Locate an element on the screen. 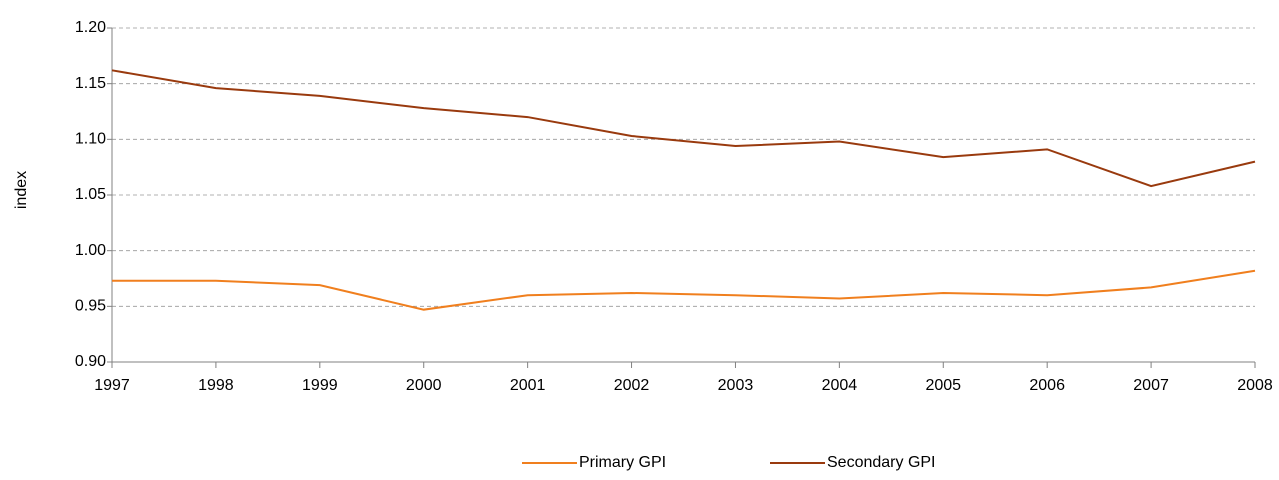 The height and width of the screenshot is (480, 1279). x-tick-label: 2000 is located at coordinates (424, 385).